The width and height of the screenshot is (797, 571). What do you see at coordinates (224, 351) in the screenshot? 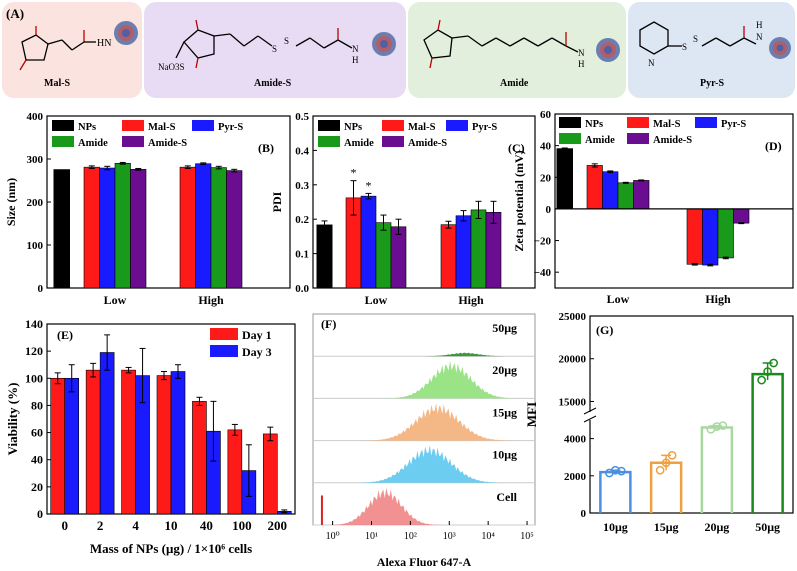
I see `legend-swatch-day3` at bounding box center [224, 351].